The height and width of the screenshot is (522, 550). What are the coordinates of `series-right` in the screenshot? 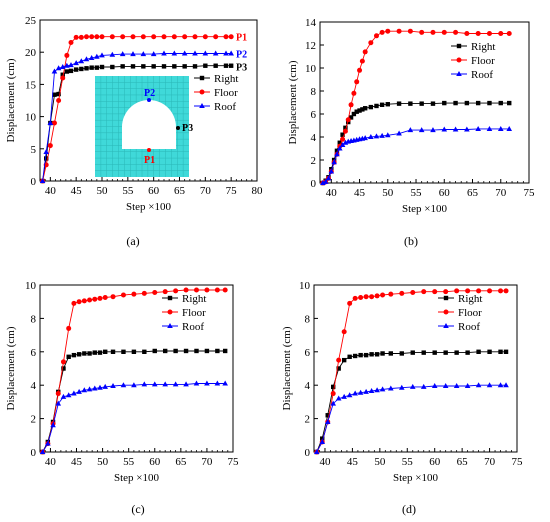 It's located at (137, 123).